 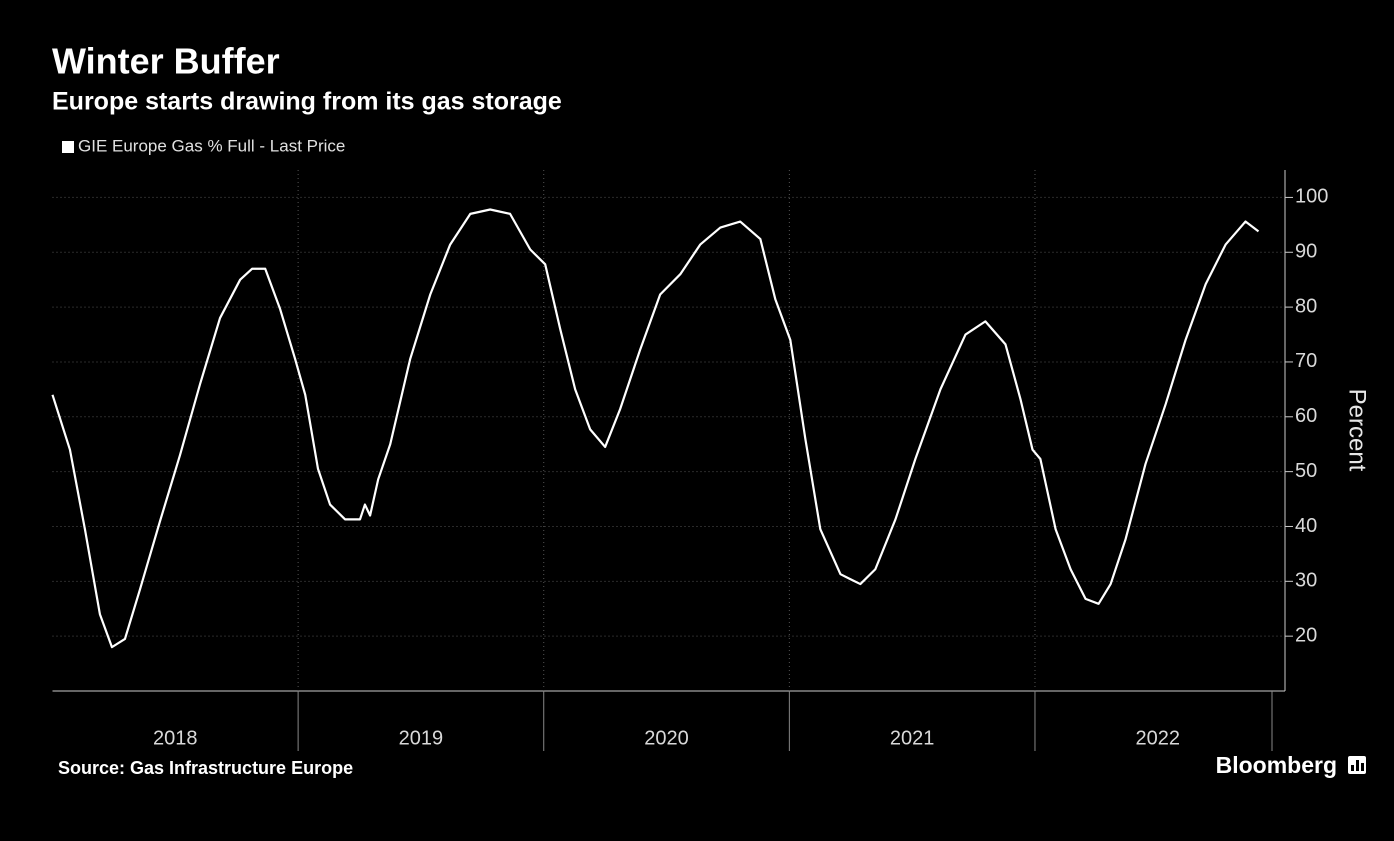 I want to click on y-tick-label: 80, so click(x=1306, y=306).